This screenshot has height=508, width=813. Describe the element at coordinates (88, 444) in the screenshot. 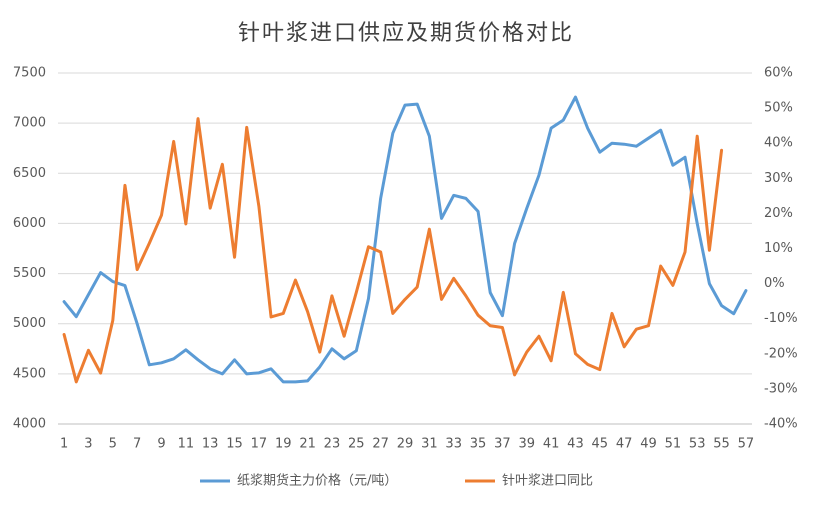

I see `x-tick-label: 3` at that location.